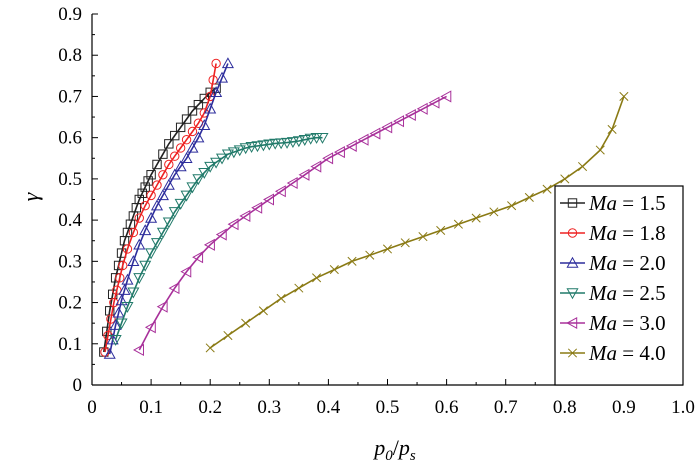 The width and height of the screenshot is (700, 465). I want to click on x-tick-label: 0.7, so click(506, 407).